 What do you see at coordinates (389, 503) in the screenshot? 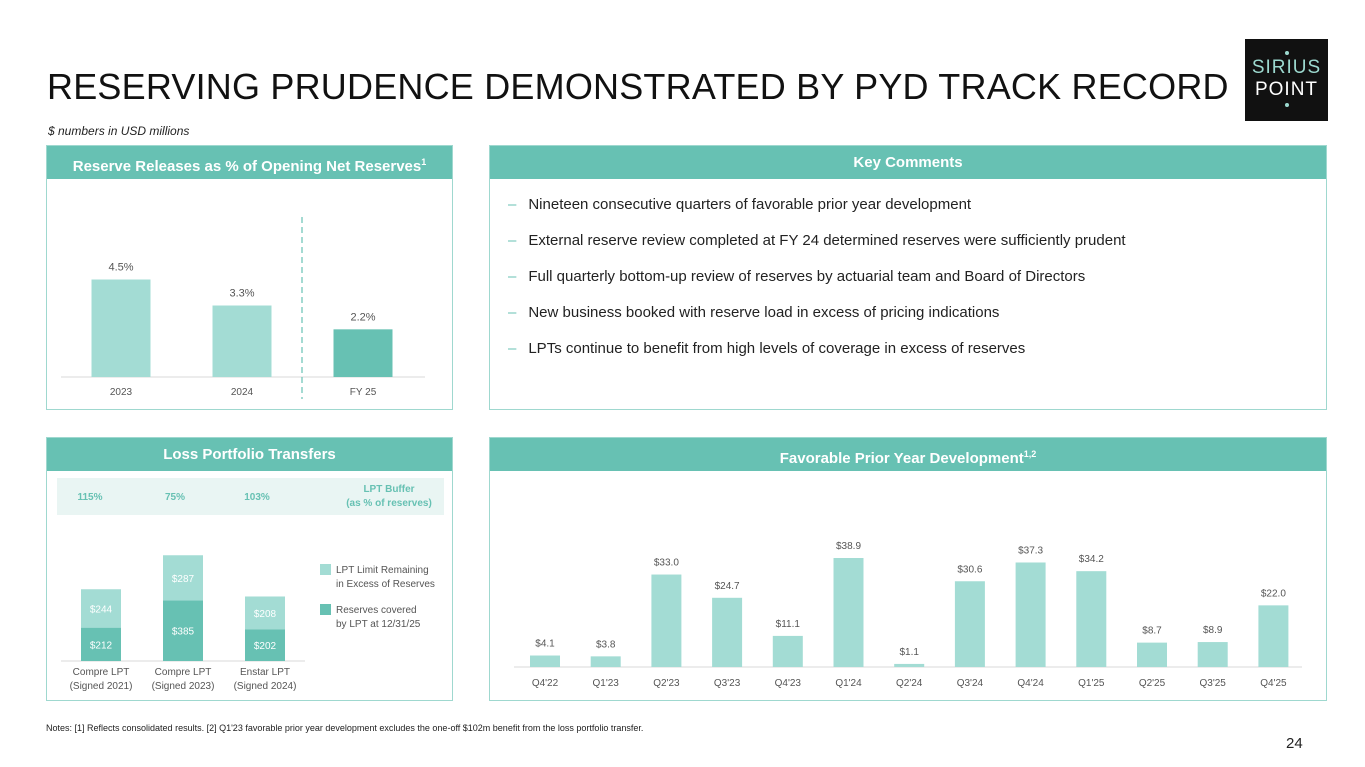
I see `buffer-label-line-2: (as % of reserves)` at bounding box center [389, 503].